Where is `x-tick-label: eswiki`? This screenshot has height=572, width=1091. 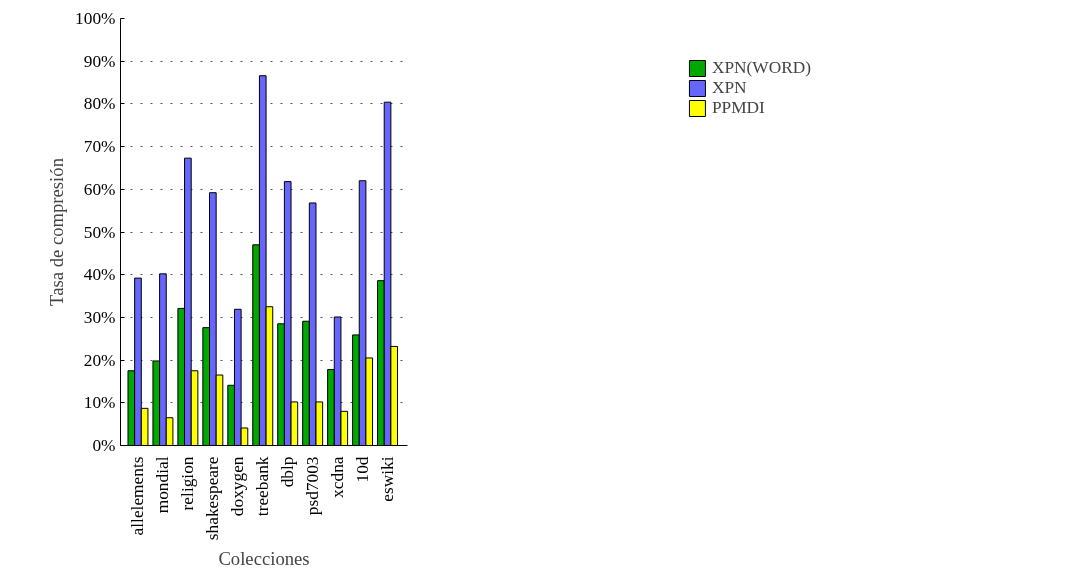 x-tick-label: eswiki is located at coordinates (388, 479).